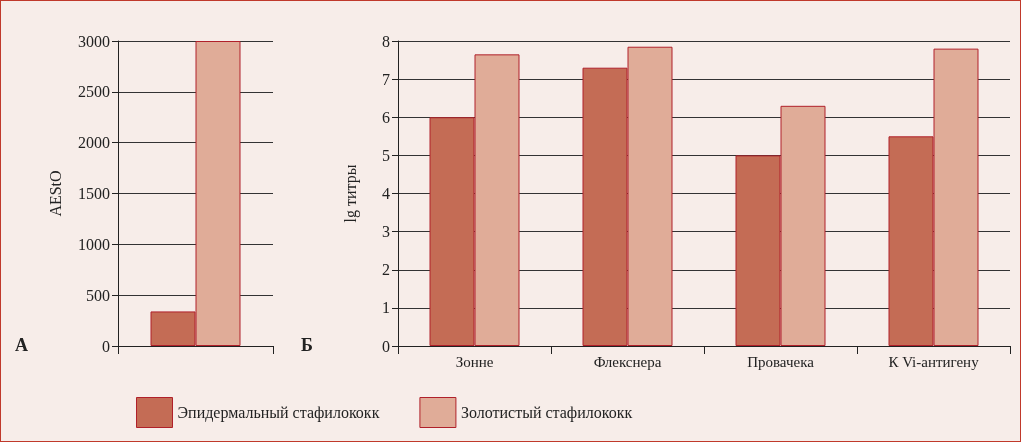 Image resolution: width=1021 pixels, height=442 pixels. I want to click on y-tick-label: 8, so click(386, 41).